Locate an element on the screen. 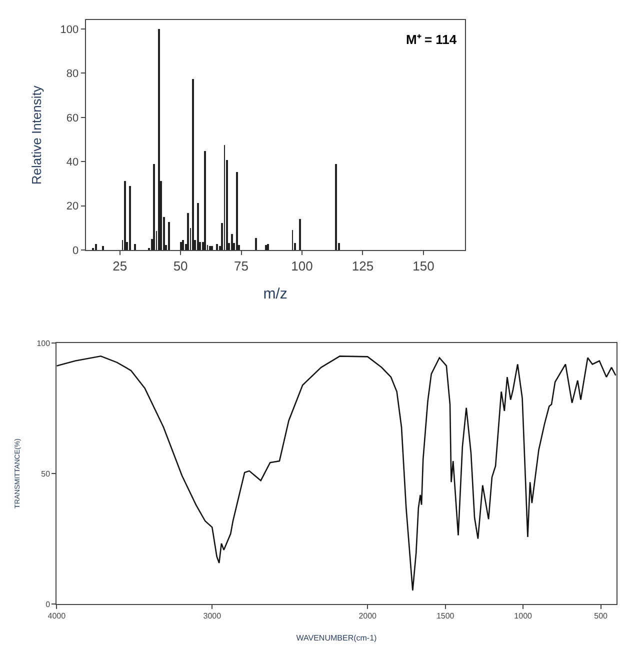 This screenshot has width=643, height=670. annotation: M⁺ = 114 is located at coordinates (432, 39).